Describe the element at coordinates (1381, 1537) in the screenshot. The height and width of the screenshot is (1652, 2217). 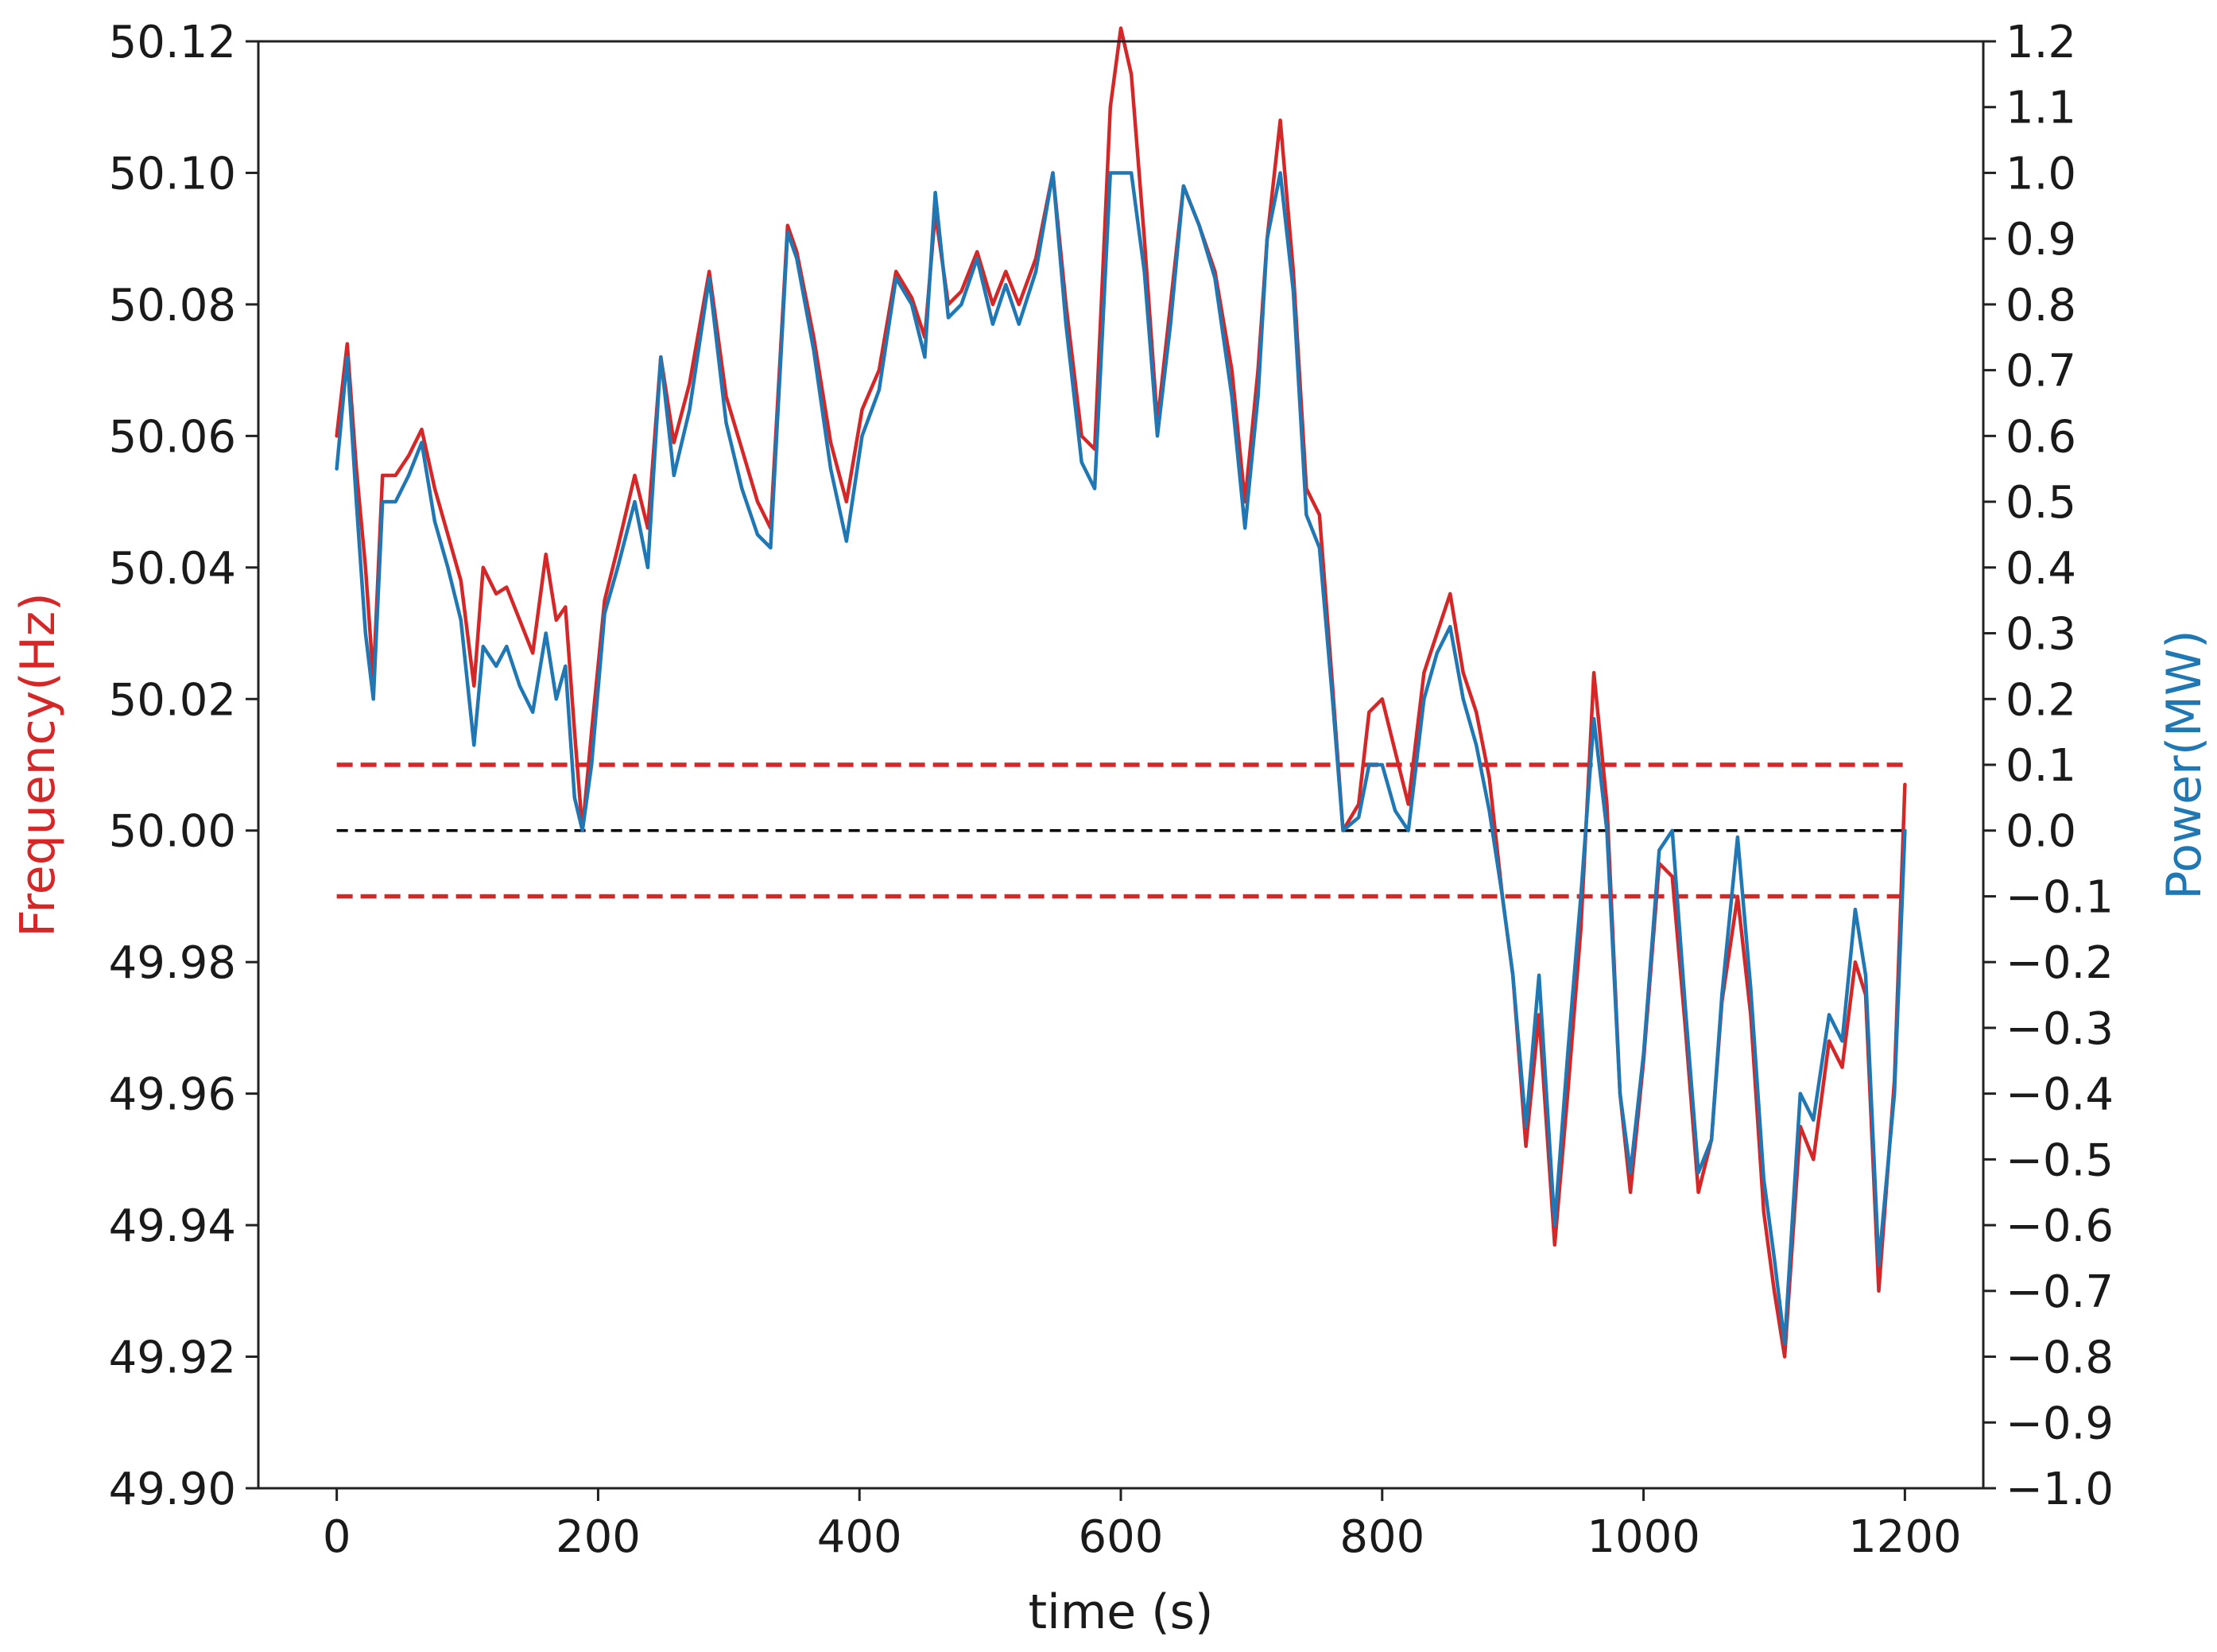
I see `x-tick-label: 800` at that location.